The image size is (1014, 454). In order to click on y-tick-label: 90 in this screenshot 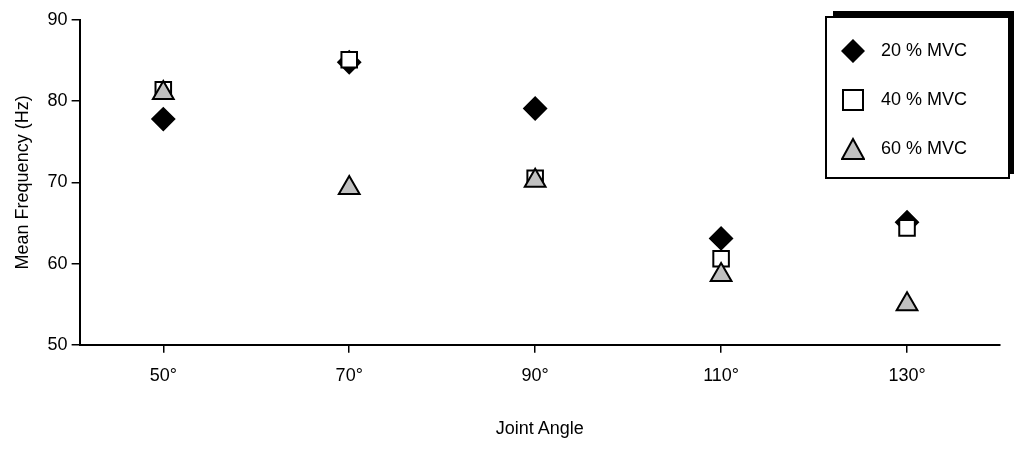, I will do `click(57, 18)`.